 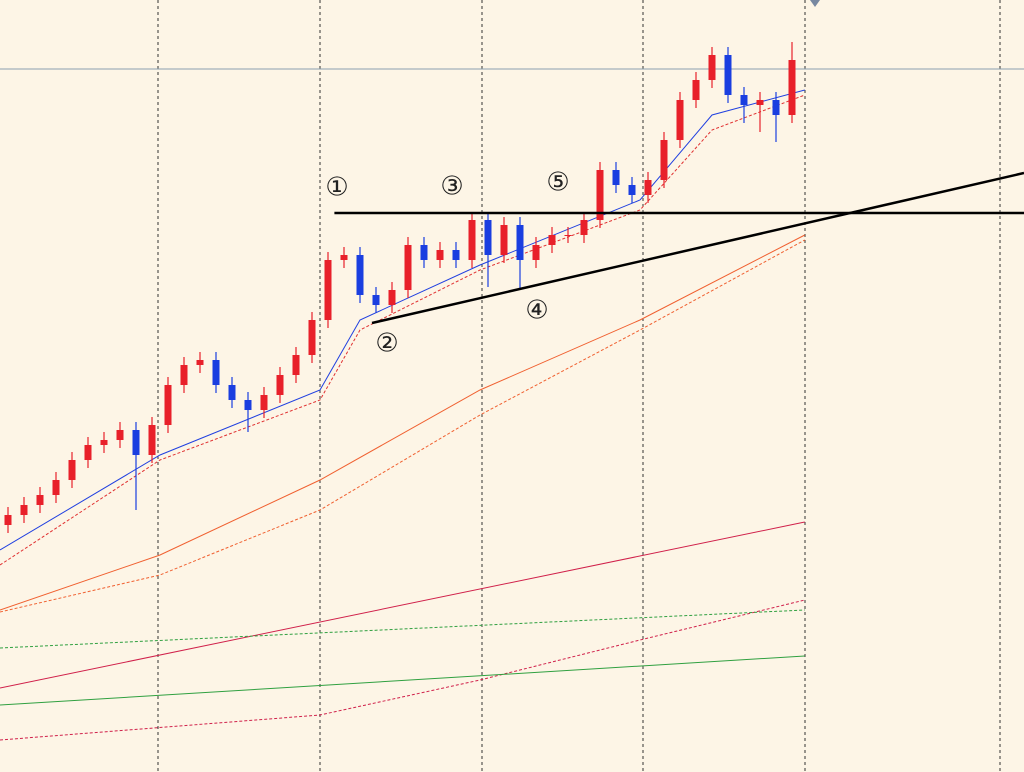 I want to click on annotation: ④, so click(x=536, y=311).